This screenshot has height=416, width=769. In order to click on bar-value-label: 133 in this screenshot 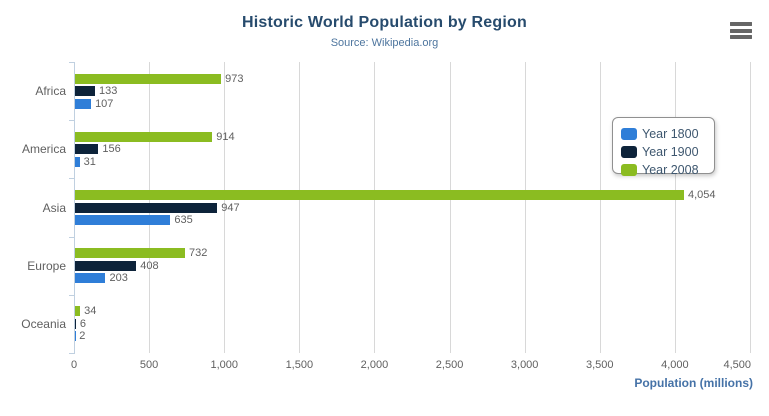, I will do `click(108, 91)`.